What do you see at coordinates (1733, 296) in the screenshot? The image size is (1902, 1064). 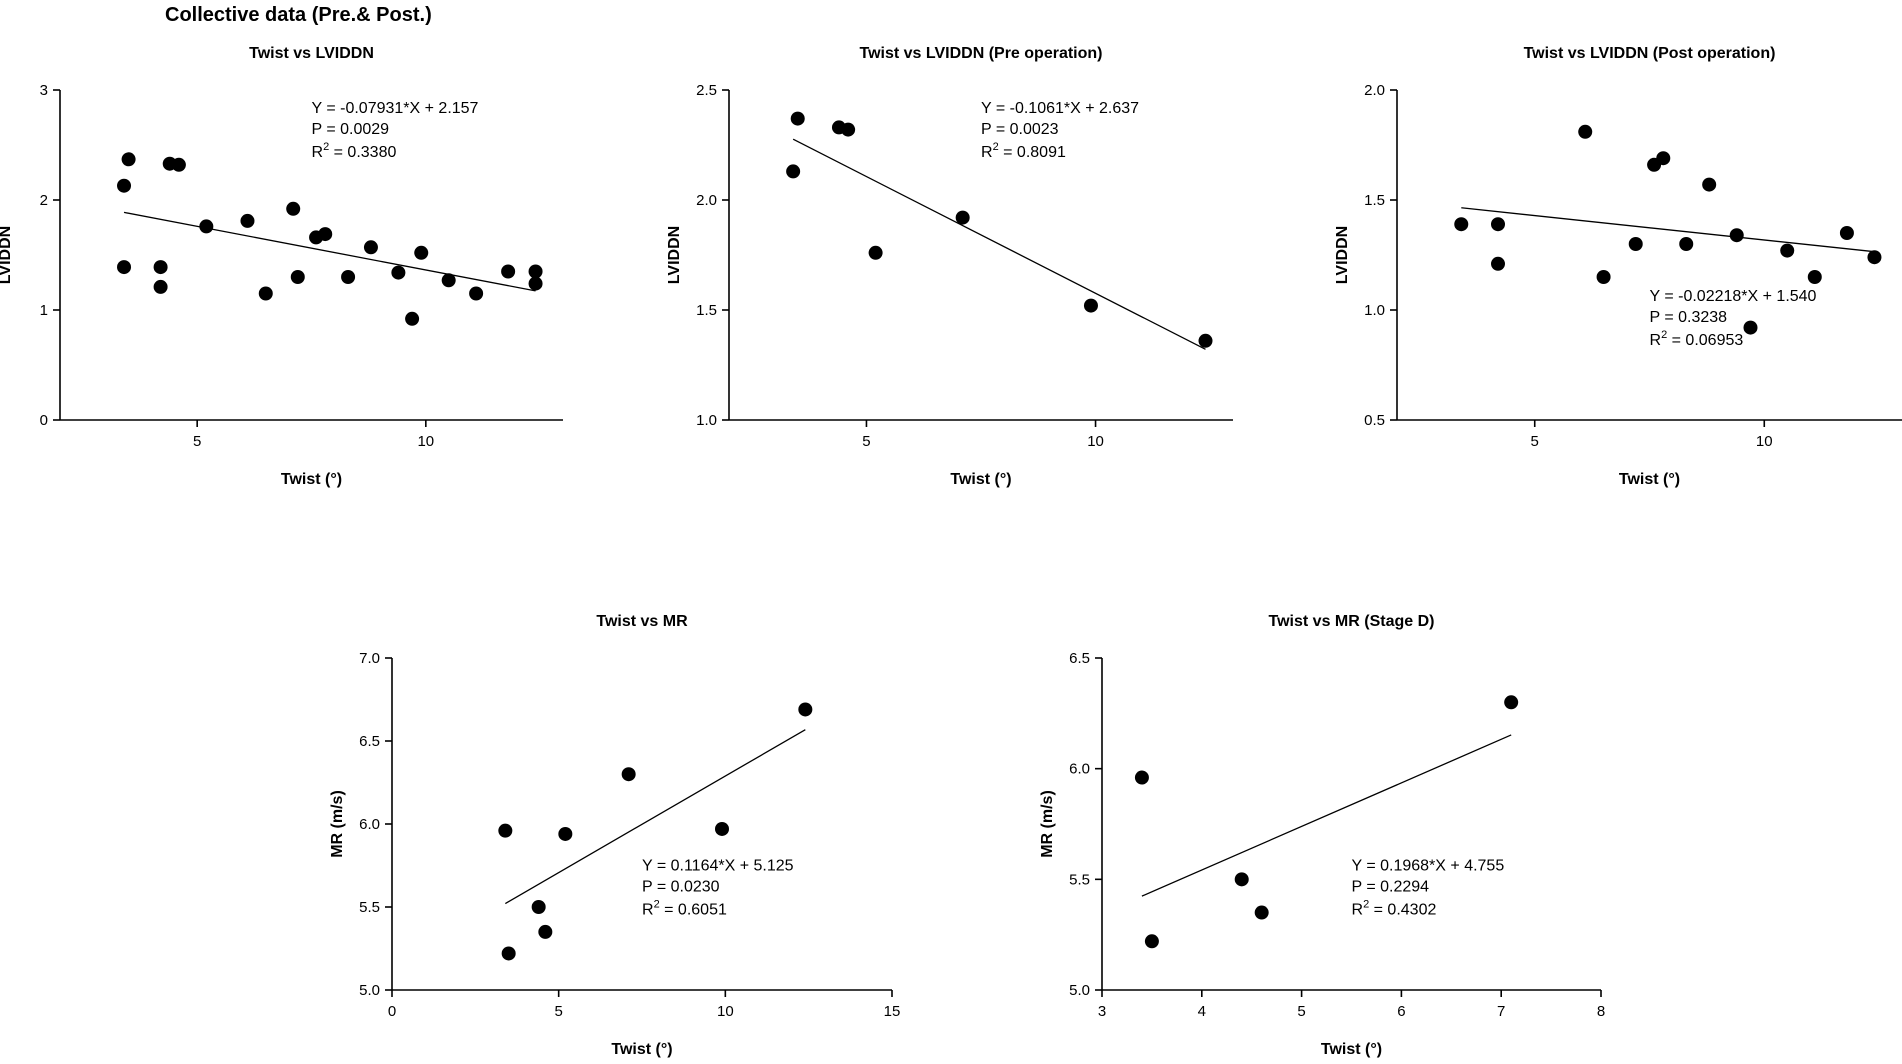 I see `fit-equation: Y = -0.02218*X + 1.540` at bounding box center [1733, 296].